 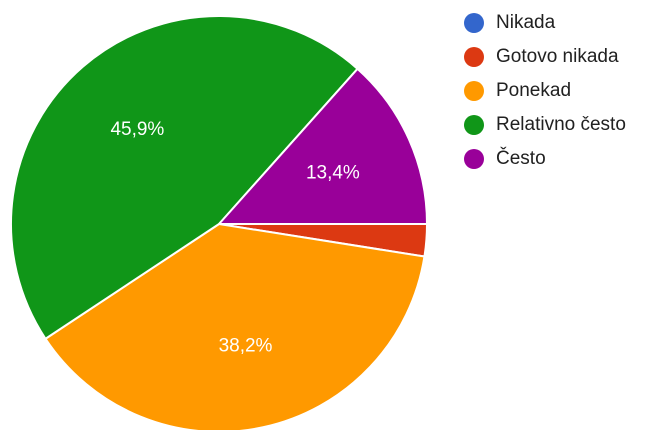 I want to click on data-label-cesto: 13,4%, so click(x=333, y=173).